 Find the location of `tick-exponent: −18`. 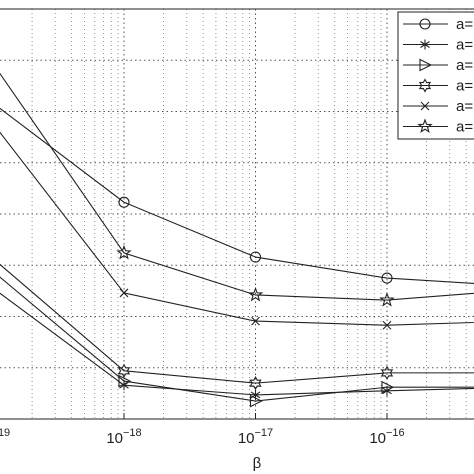

tick-exponent: −18 is located at coordinates (132, 433).